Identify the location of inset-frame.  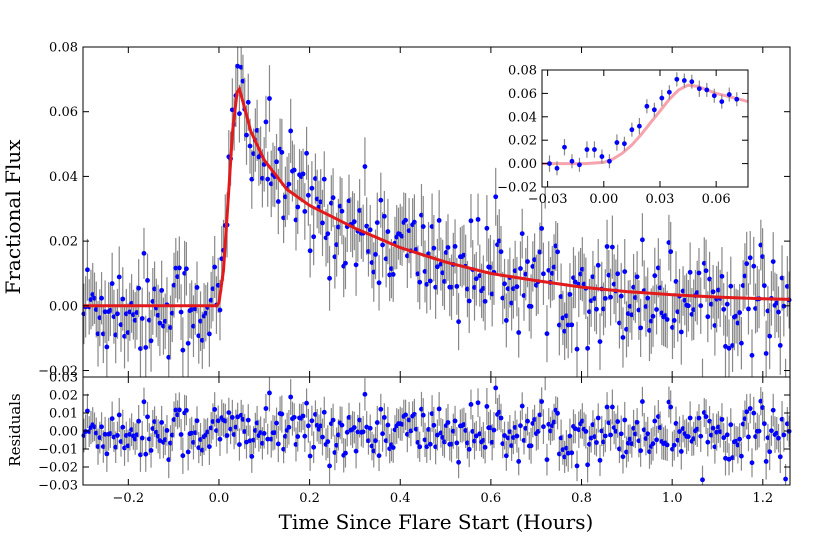
(645, 128).